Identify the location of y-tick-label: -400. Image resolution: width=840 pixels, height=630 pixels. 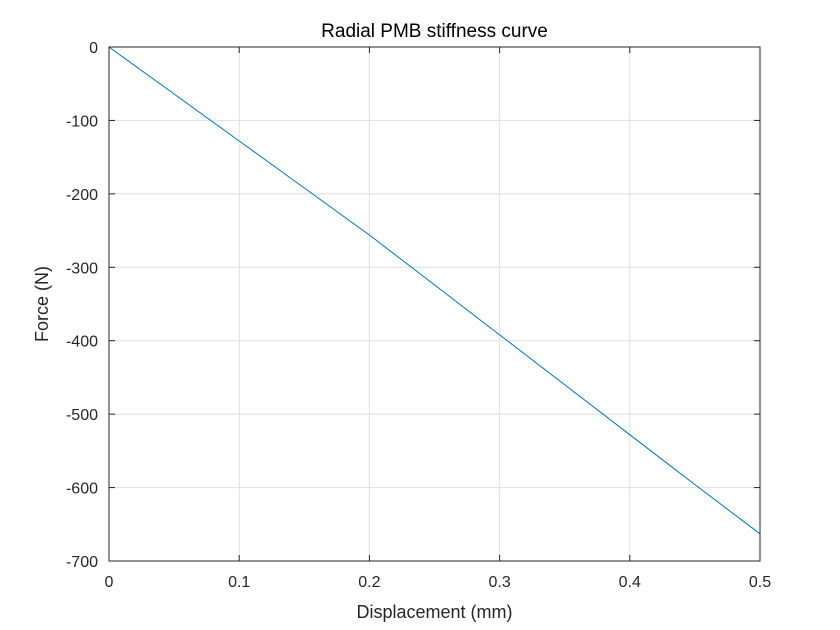
(82, 342).